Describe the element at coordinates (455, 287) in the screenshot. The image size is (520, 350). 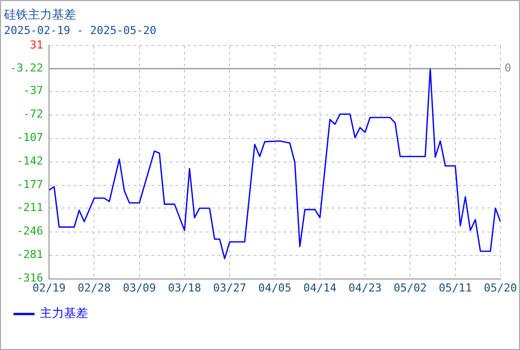
I see `x-tick-label: 05/11` at that location.